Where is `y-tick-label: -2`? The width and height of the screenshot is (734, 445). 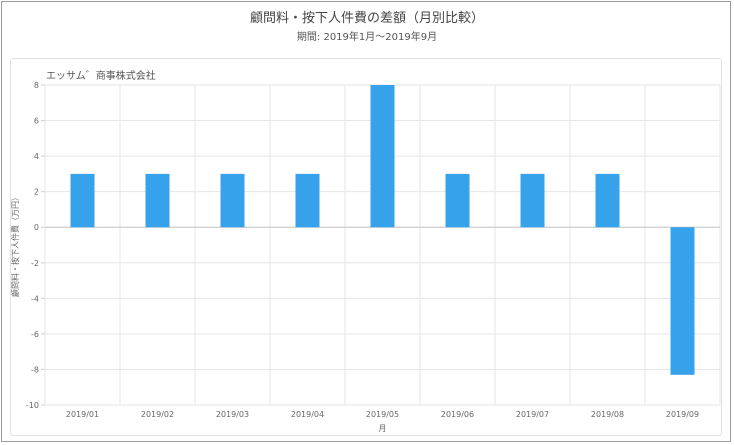 y-tick-label: -2 is located at coordinates (35, 263).